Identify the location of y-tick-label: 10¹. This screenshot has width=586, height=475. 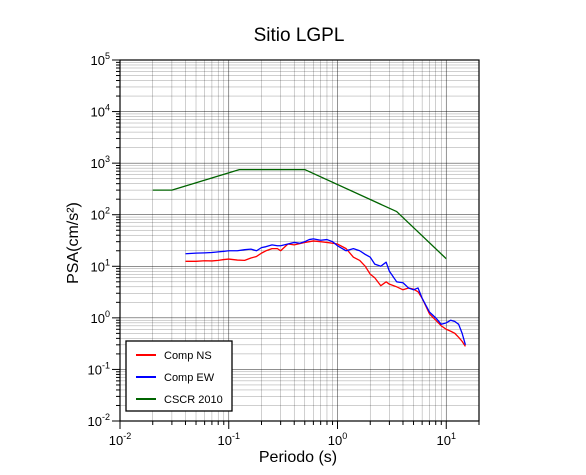
(100, 265).